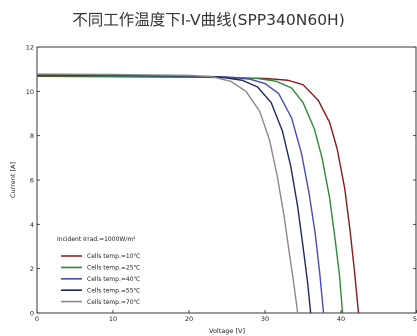 Image resolution: width=417 pixels, height=336 pixels. Describe the element at coordinates (32, 314) in the screenshot. I see `y-tick-label: 0` at that location.